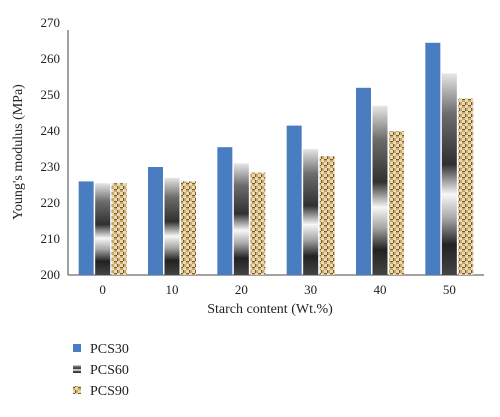 The height and width of the screenshot is (417, 500). Describe the element at coordinates (51, 130) in the screenshot. I see `y-tick-label: 240` at that location.